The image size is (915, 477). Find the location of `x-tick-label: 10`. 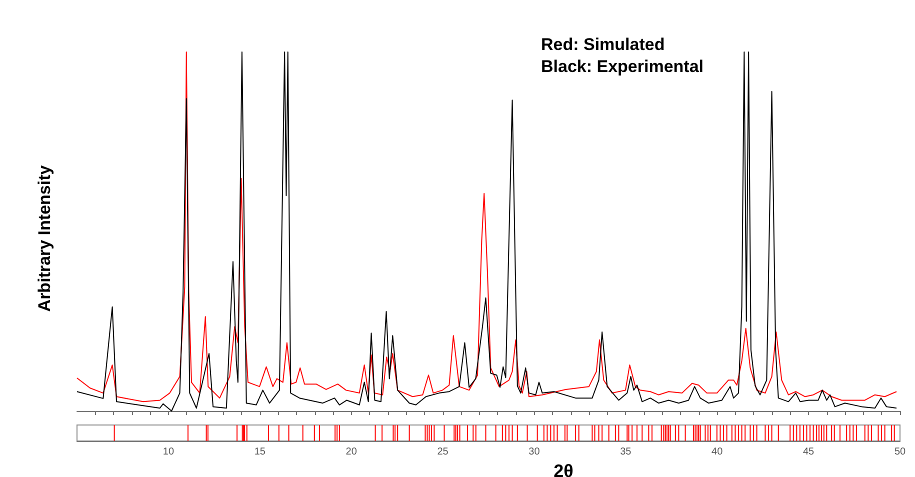

x-tick-label: 10 is located at coordinates (168, 452).